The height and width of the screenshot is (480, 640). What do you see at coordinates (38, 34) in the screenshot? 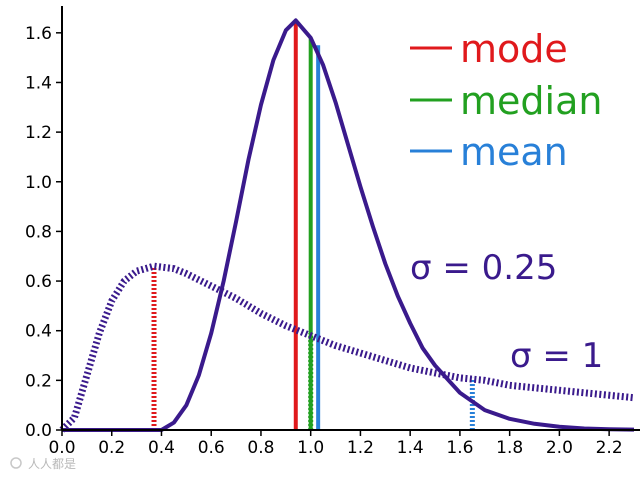
I see `y-tick-label-8: 1.6` at bounding box center [38, 34].